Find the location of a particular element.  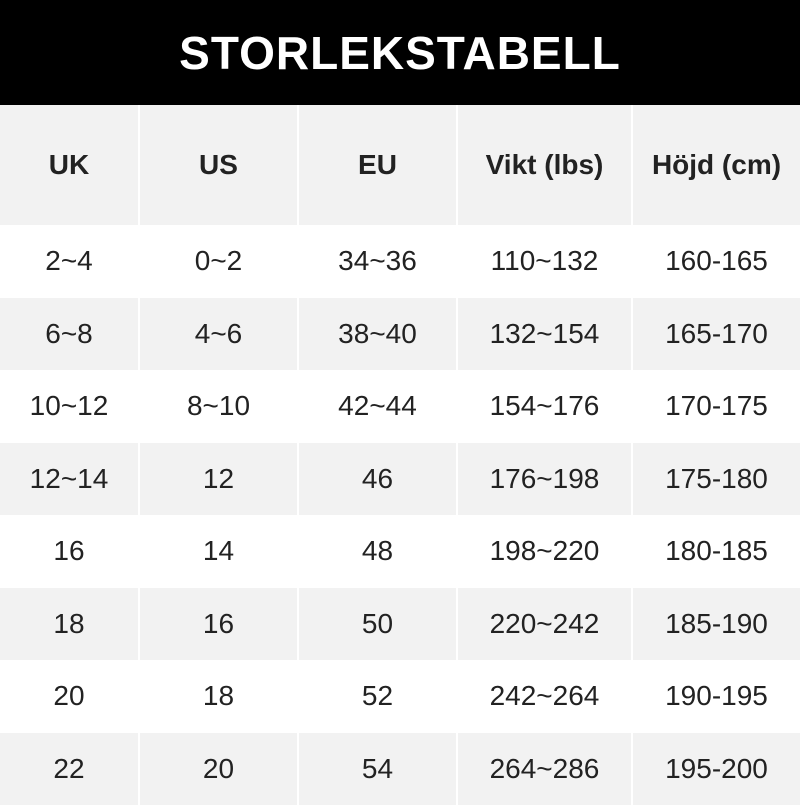

cell-eu: 38~40 is located at coordinates (377, 334).